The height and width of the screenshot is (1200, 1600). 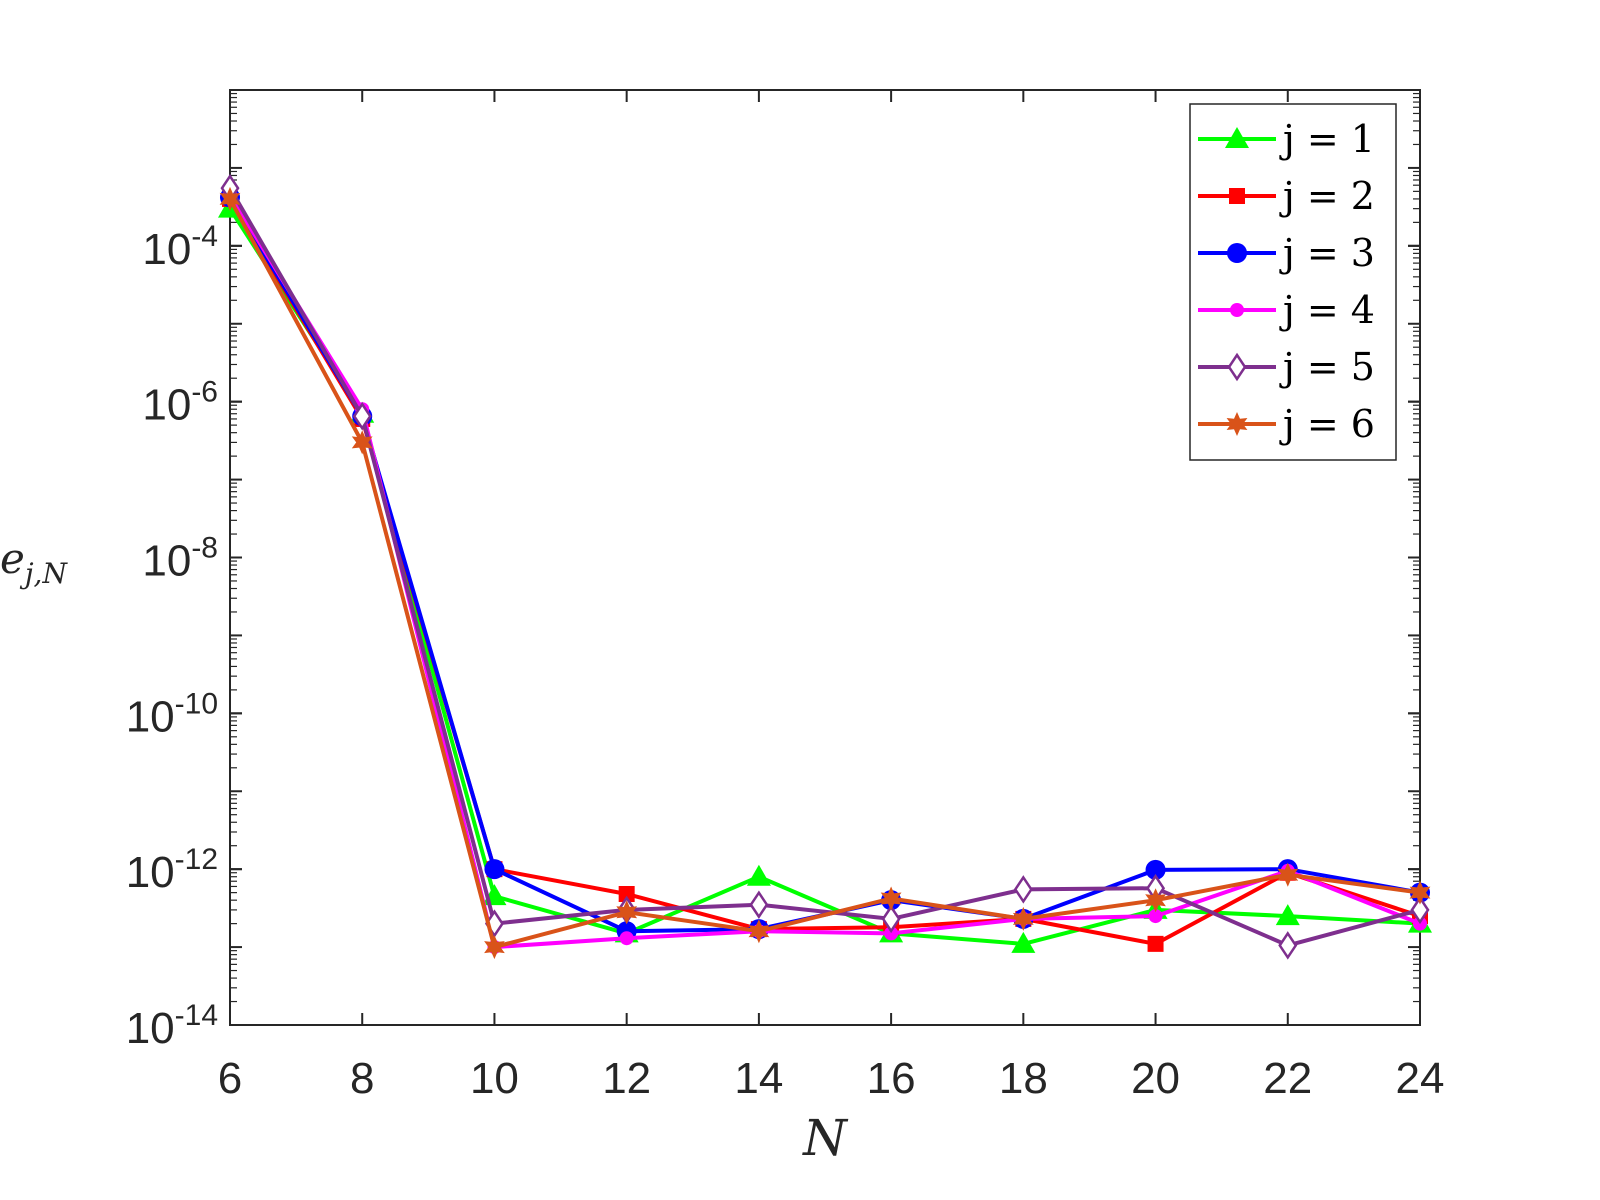 What do you see at coordinates (204, 548) in the screenshot?
I see `y-tick-exponent: -8` at bounding box center [204, 548].